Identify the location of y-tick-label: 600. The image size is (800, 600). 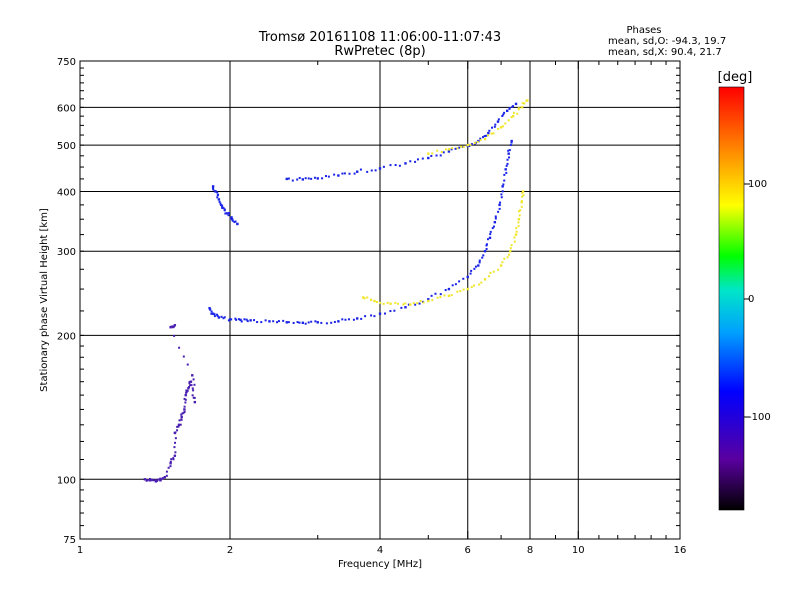
(66, 108).